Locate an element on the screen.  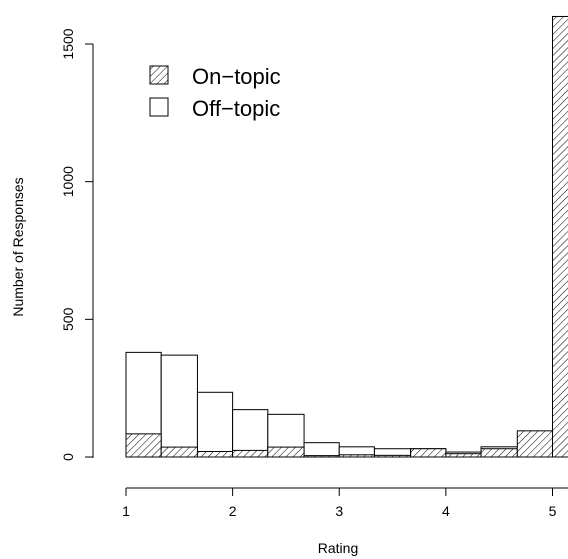
y-tick-label: 1000 is located at coordinates (68, 181).